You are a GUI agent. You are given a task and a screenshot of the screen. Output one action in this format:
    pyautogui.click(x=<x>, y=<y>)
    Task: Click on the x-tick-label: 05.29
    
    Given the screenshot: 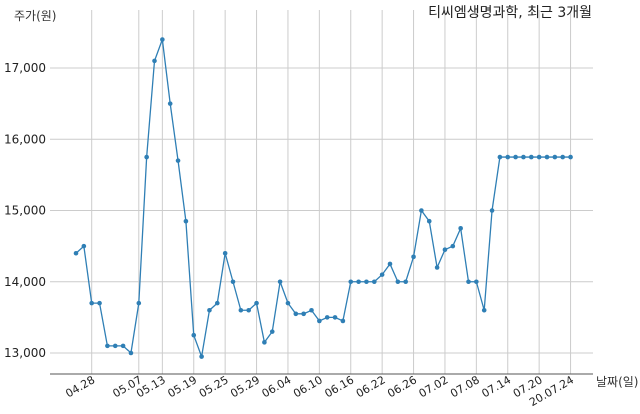 What is the action you would take?
    pyautogui.click(x=245, y=386)
    